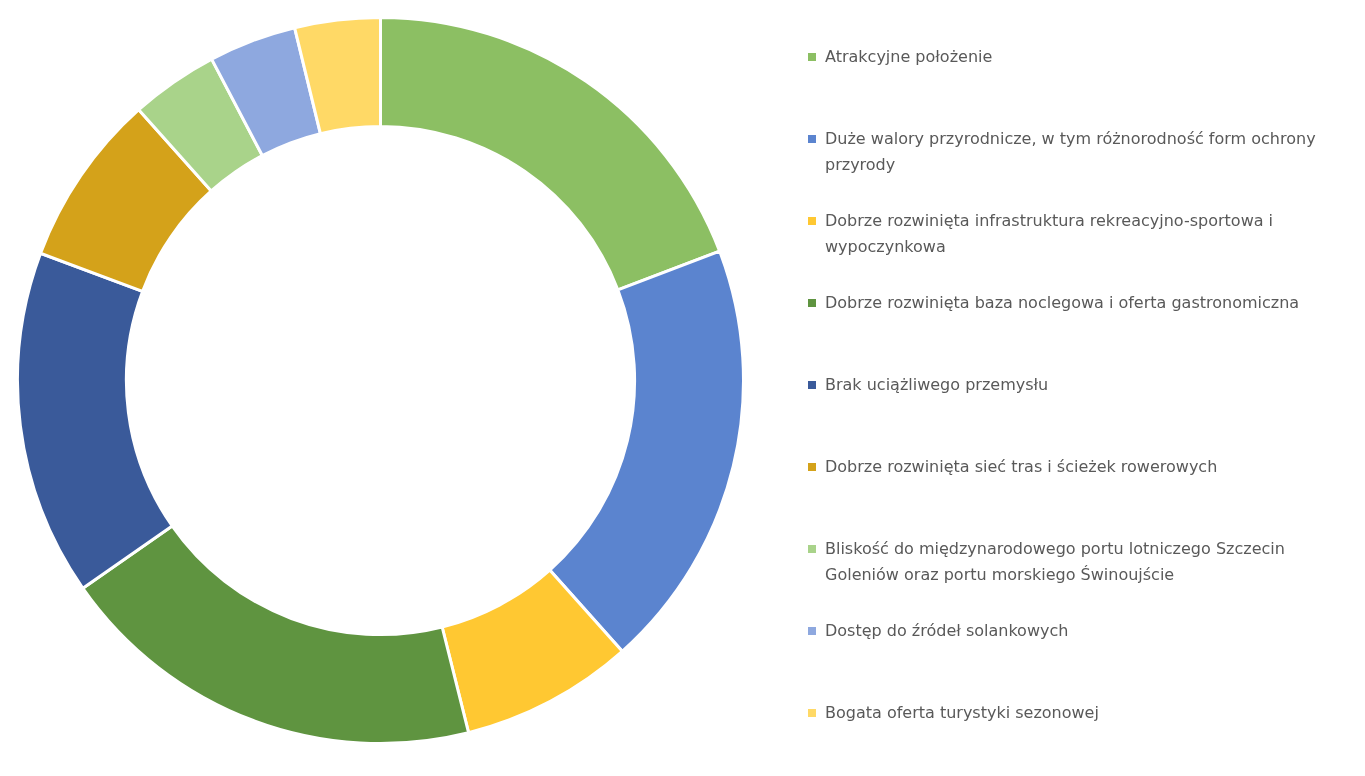 The image size is (1365, 776). What do you see at coordinates (1055, 562) in the screenshot?
I see `legend-label: Bliskość do międzynarodowego portu lotniczego Szczecin Goleniów oraz portu morskiego Świnoujście` at bounding box center [1055, 562].